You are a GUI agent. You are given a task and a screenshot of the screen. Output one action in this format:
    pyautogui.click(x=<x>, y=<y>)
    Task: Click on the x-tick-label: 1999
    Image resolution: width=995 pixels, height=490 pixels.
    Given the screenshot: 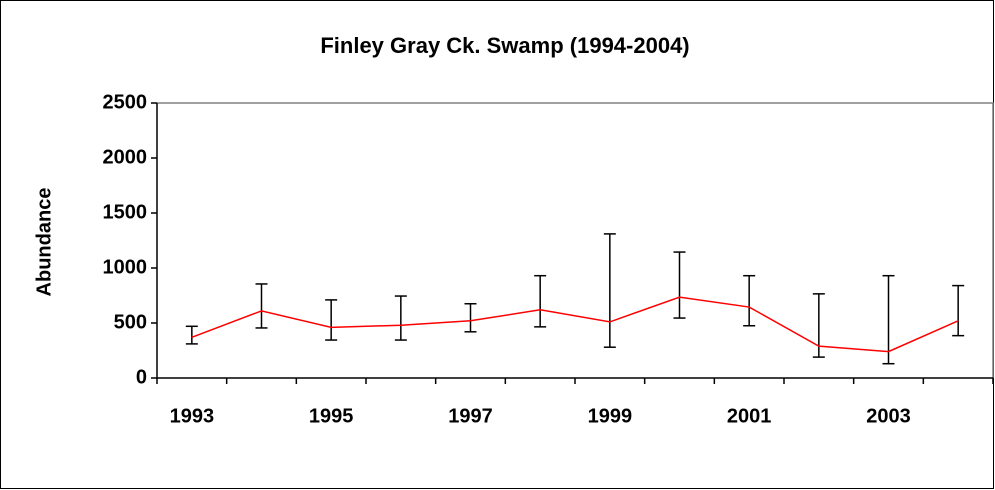 What is the action you would take?
    pyautogui.click(x=610, y=416)
    